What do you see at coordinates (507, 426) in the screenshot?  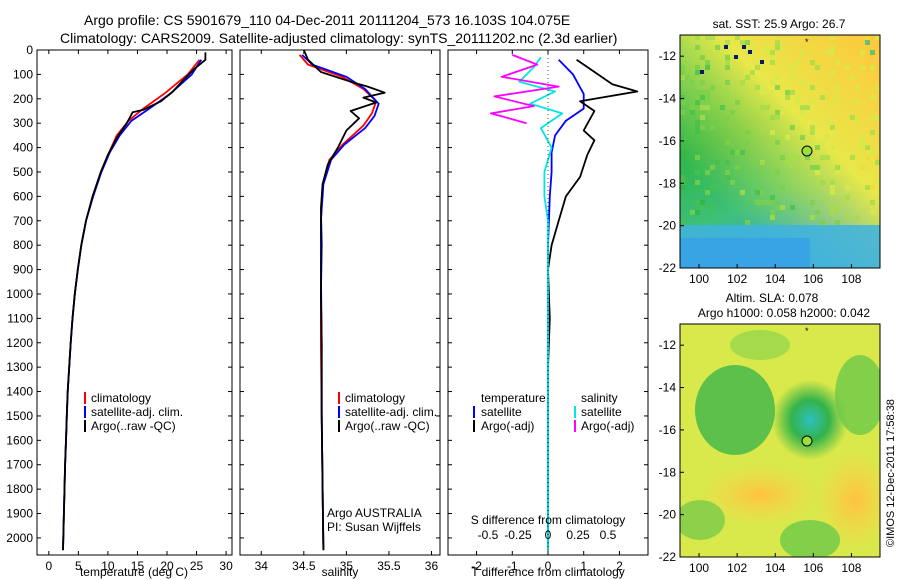 I see `legend-label-temp-argo: Argo(-adj)` at bounding box center [507, 426].